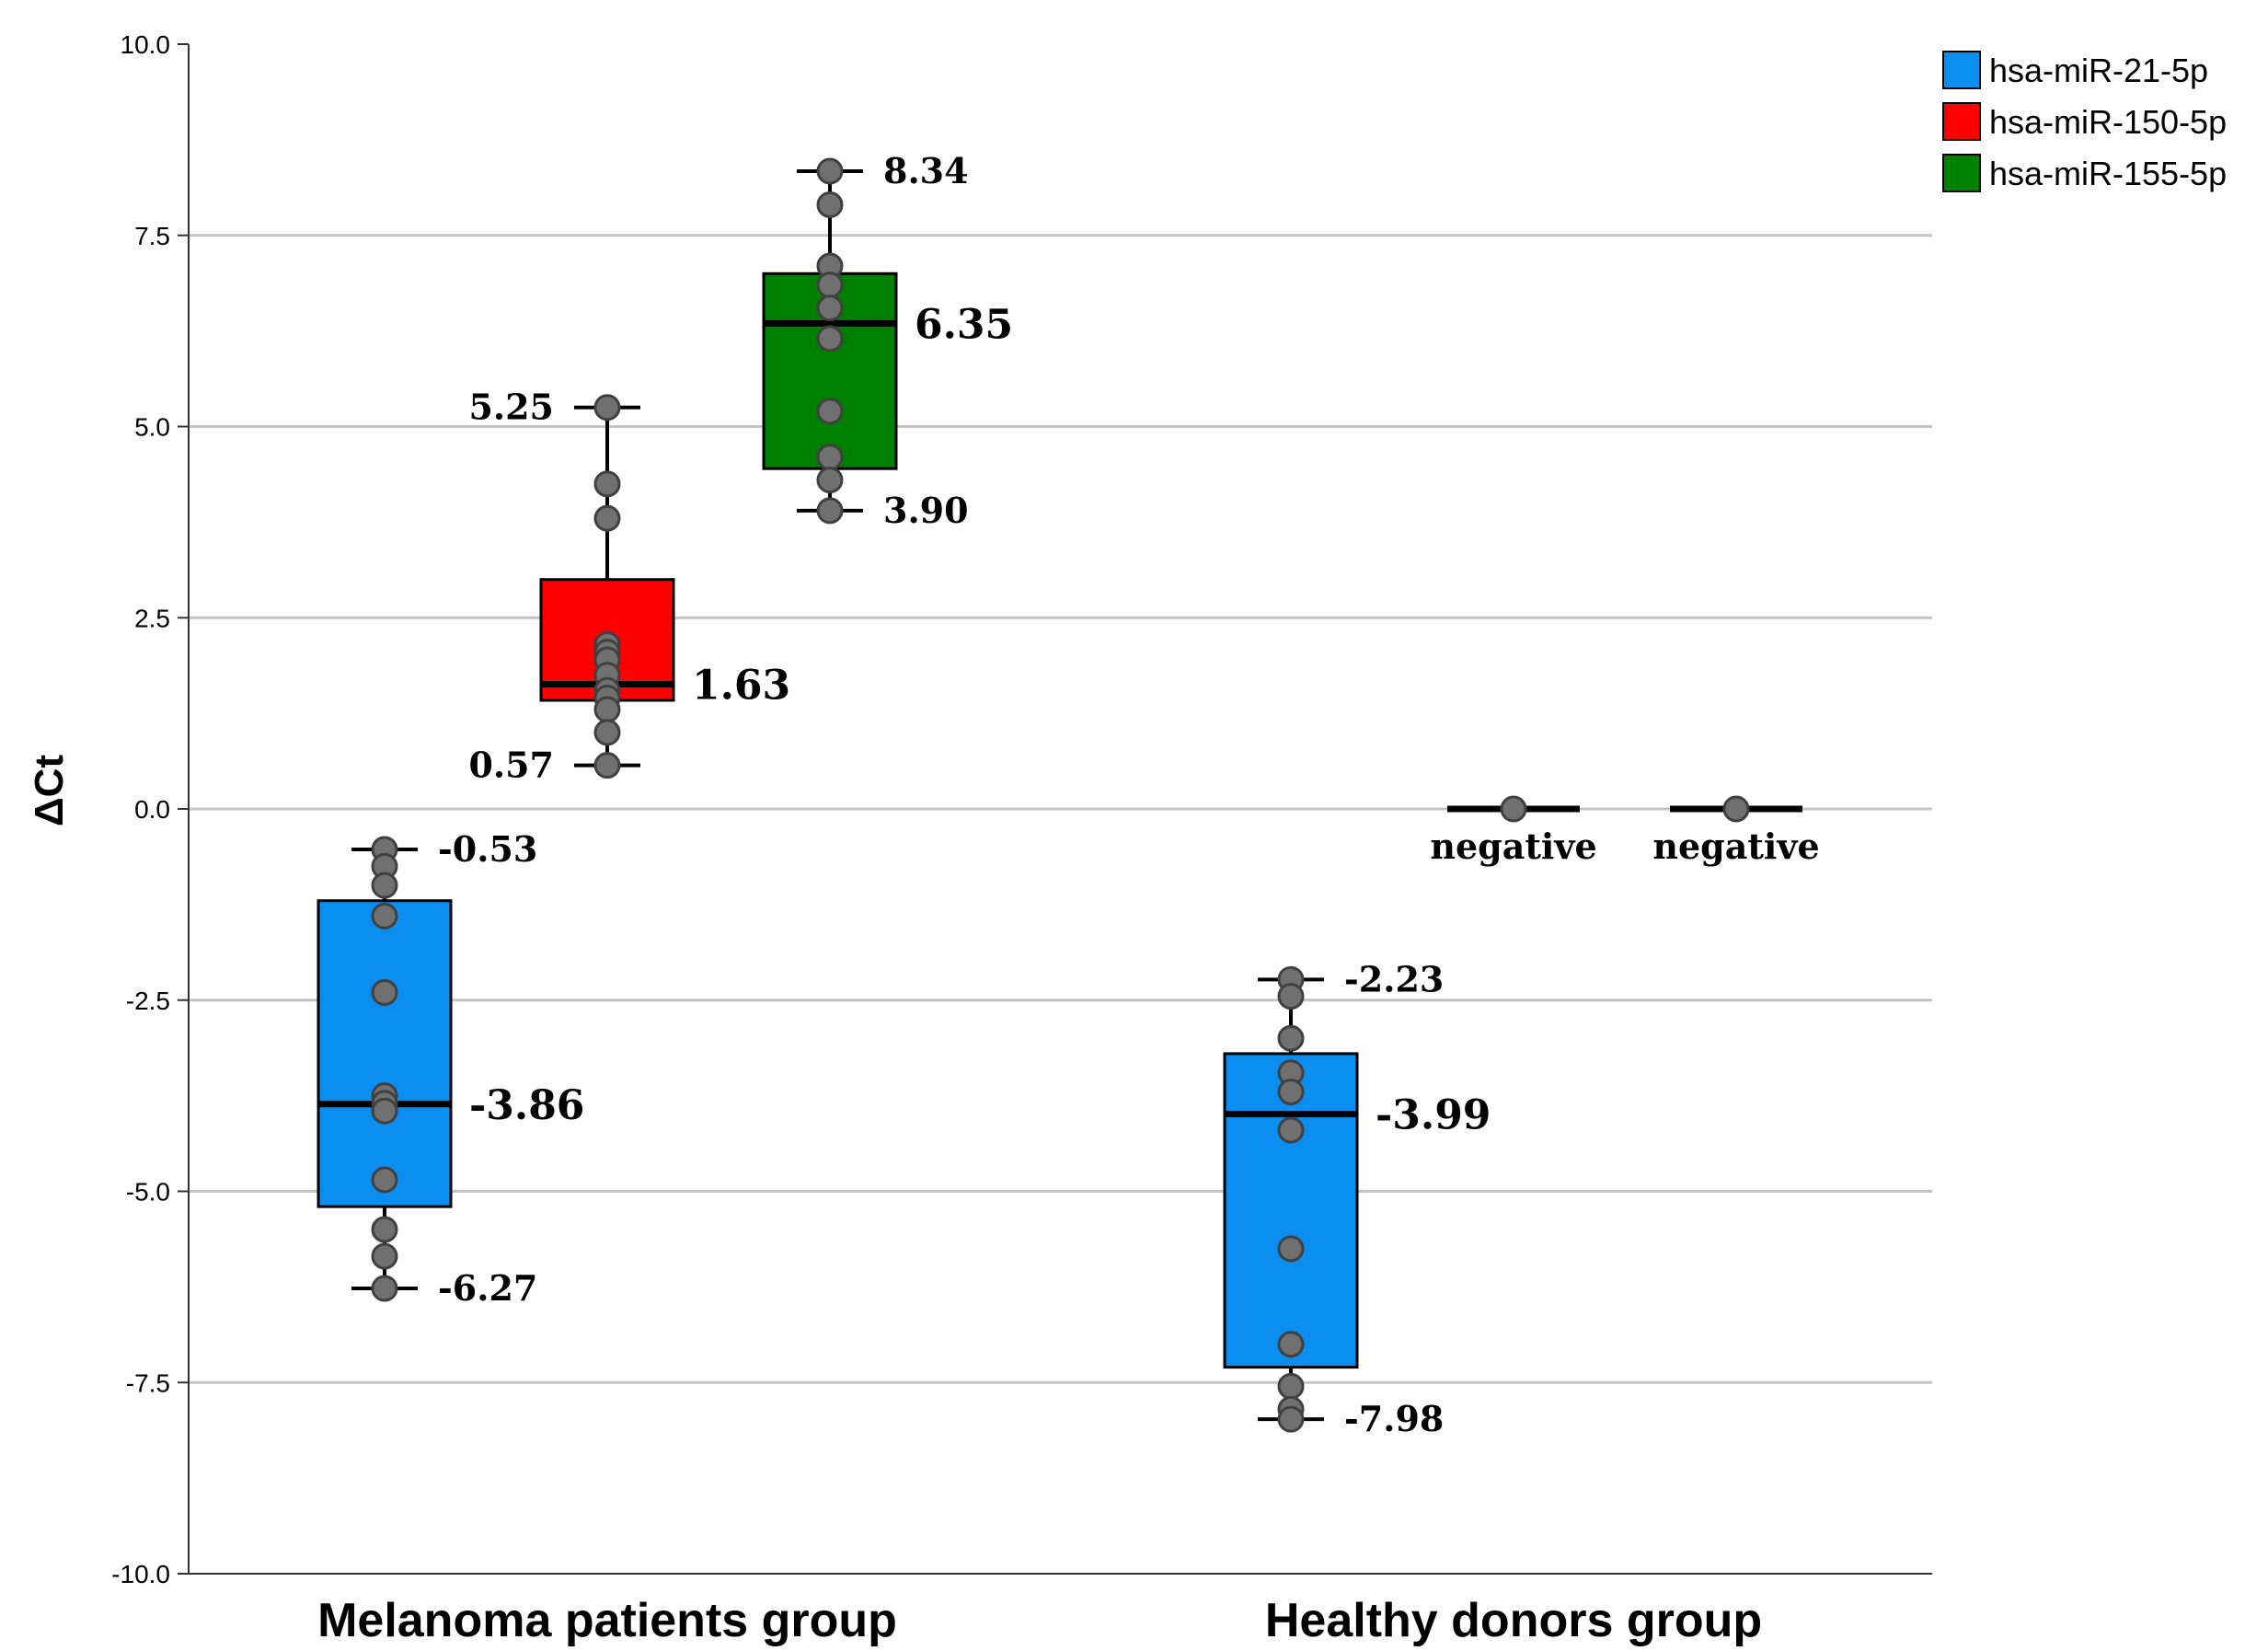 The width and height of the screenshot is (2268, 1651). Describe the element at coordinates (607, 1620) in the screenshot. I see `x-category-label: Melanoma patients group` at that location.